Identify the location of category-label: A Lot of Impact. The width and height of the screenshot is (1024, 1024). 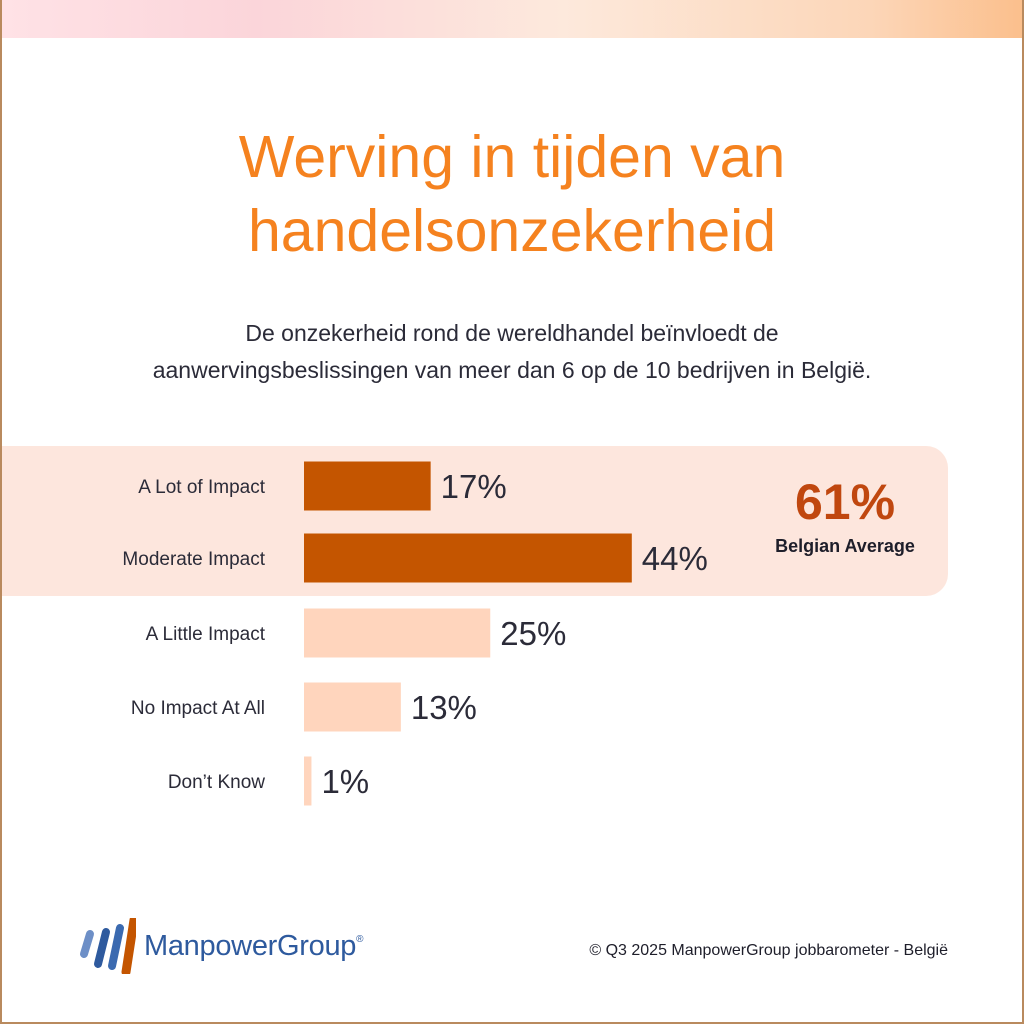
(201, 487).